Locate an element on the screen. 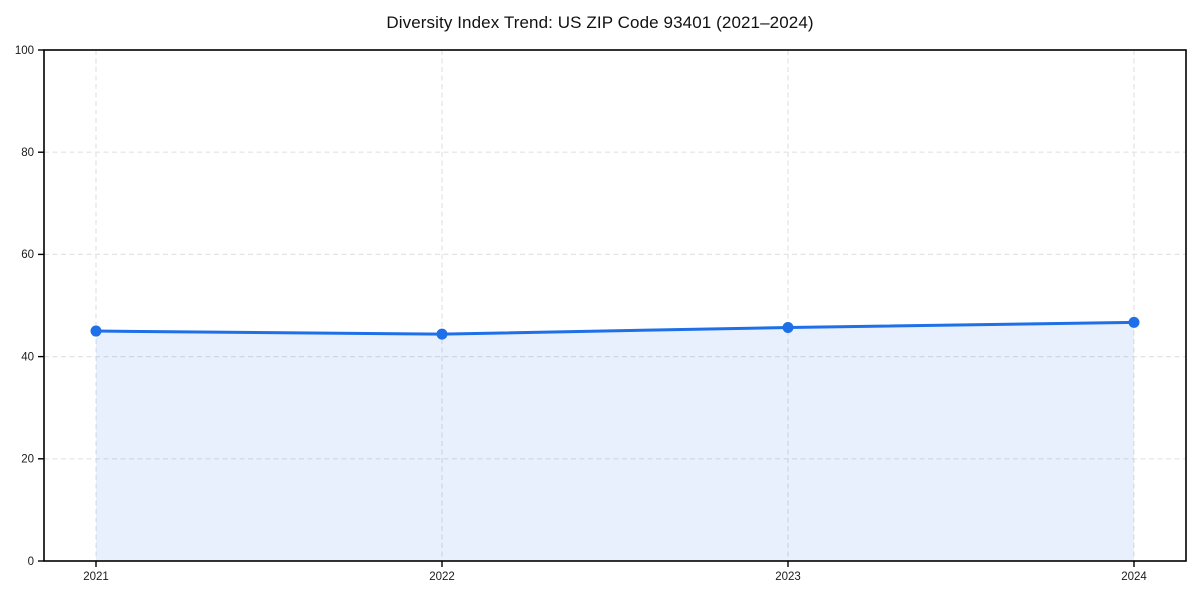 The image size is (1200, 600). y-tick-label: 100 is located at coordinates (24, 51).